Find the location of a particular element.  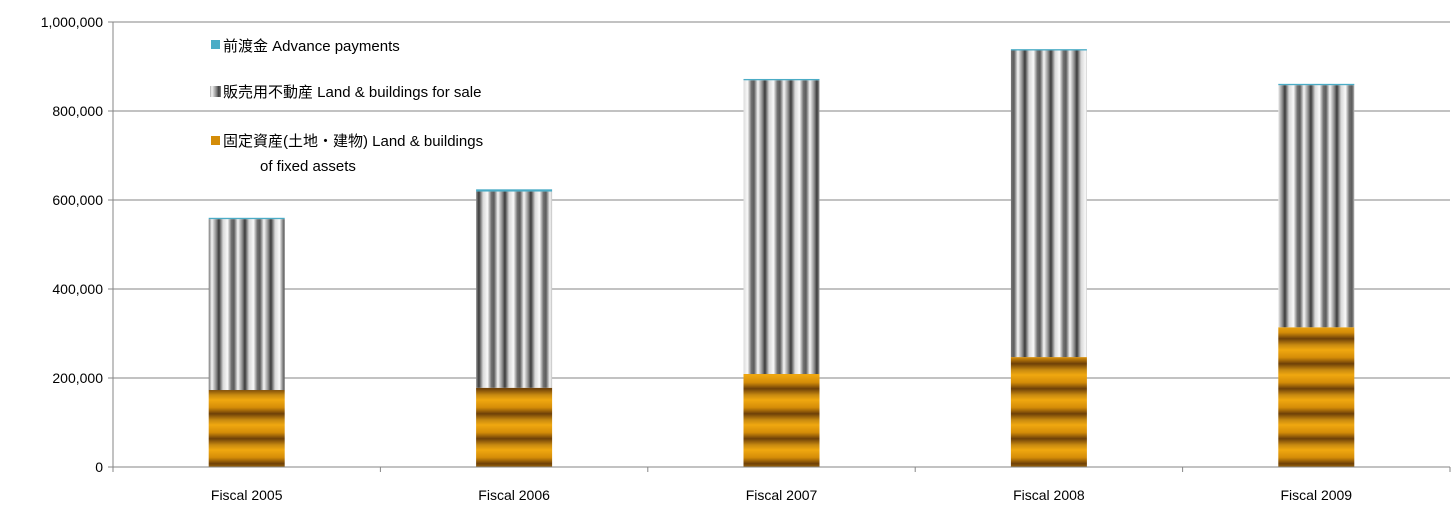

y-tick-label: 600,000 is located at coordinates (77, 200).